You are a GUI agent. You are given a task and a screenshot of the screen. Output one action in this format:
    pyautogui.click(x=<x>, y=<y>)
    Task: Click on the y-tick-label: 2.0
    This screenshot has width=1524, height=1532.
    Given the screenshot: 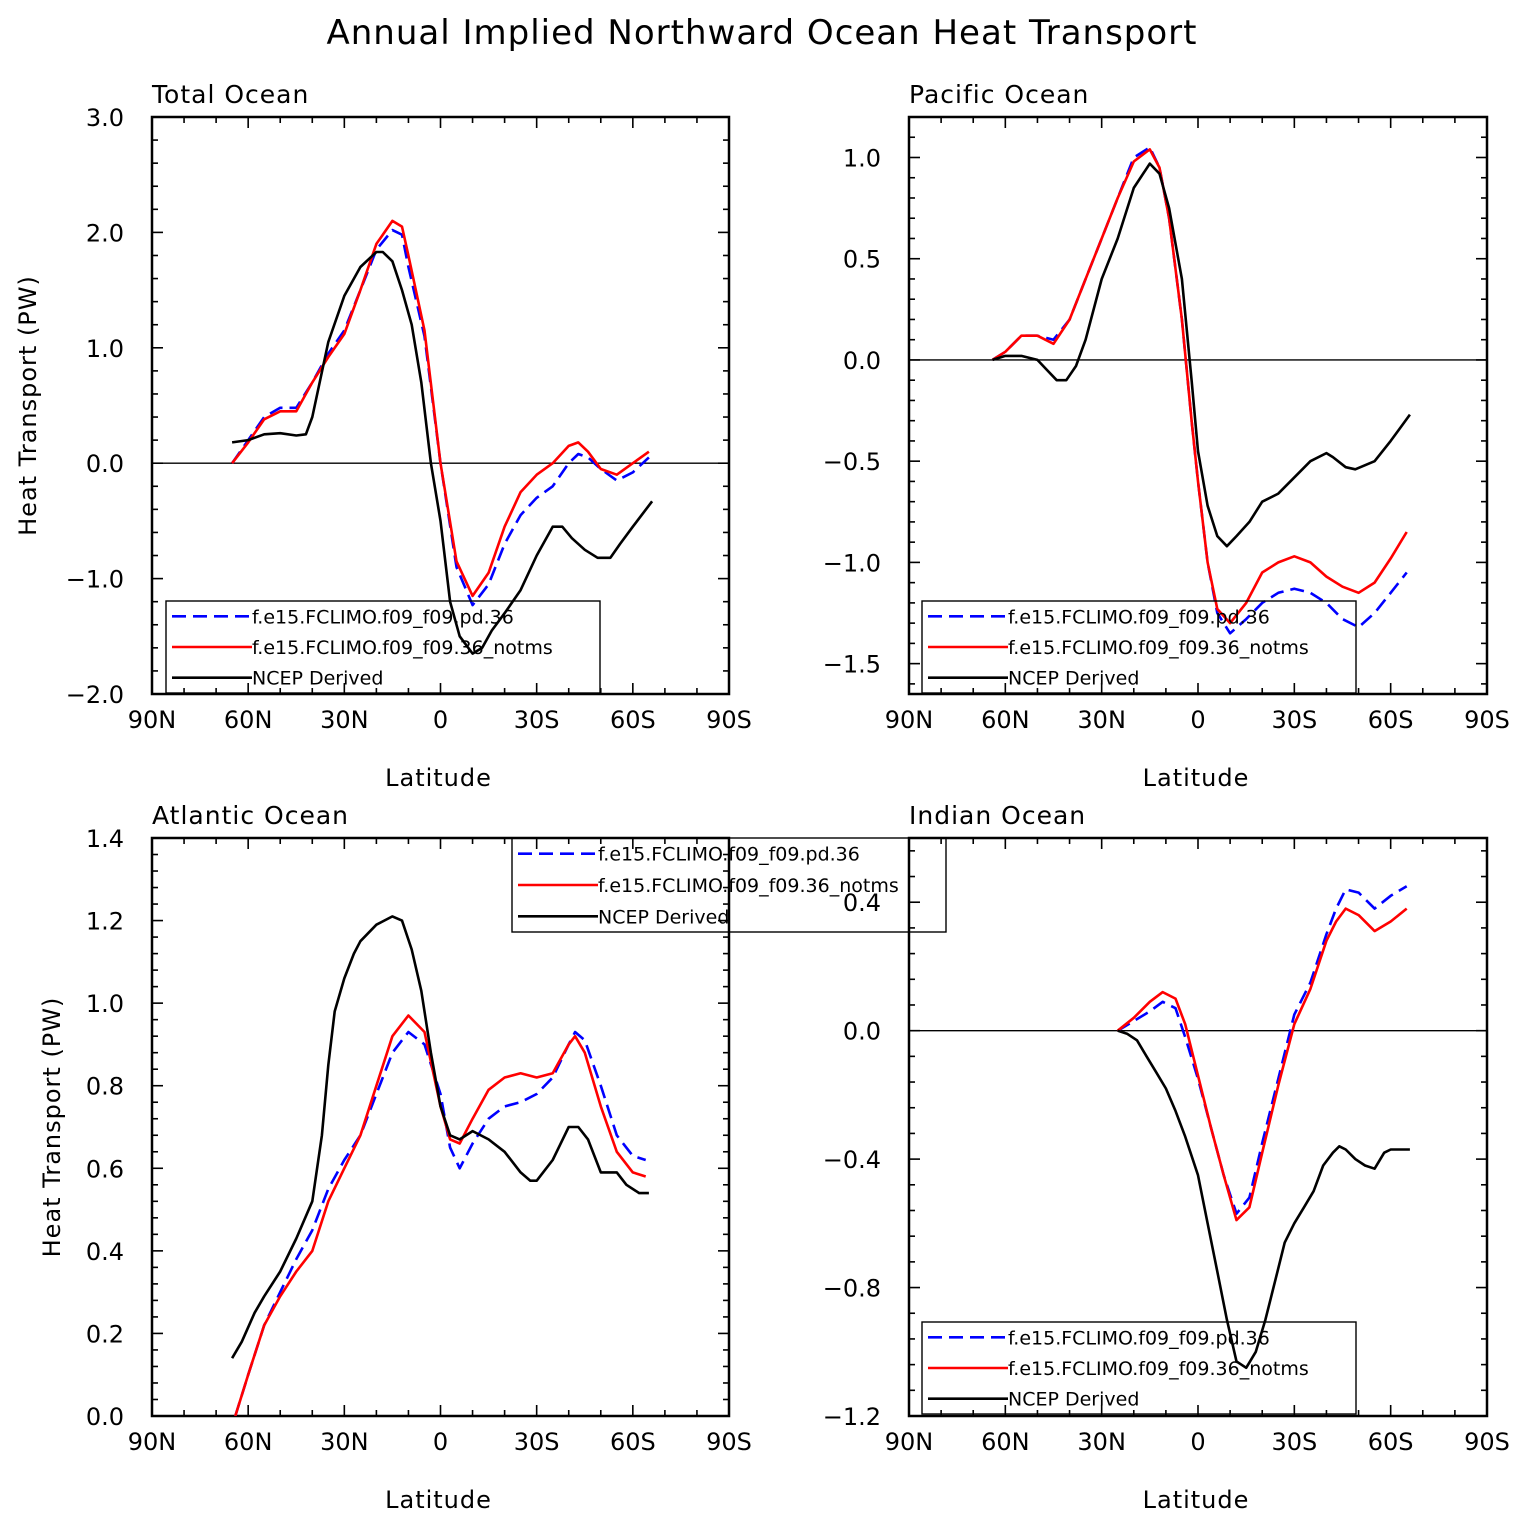 What is the action you would take?
    pyautogui.click(x=105, y=233)
    